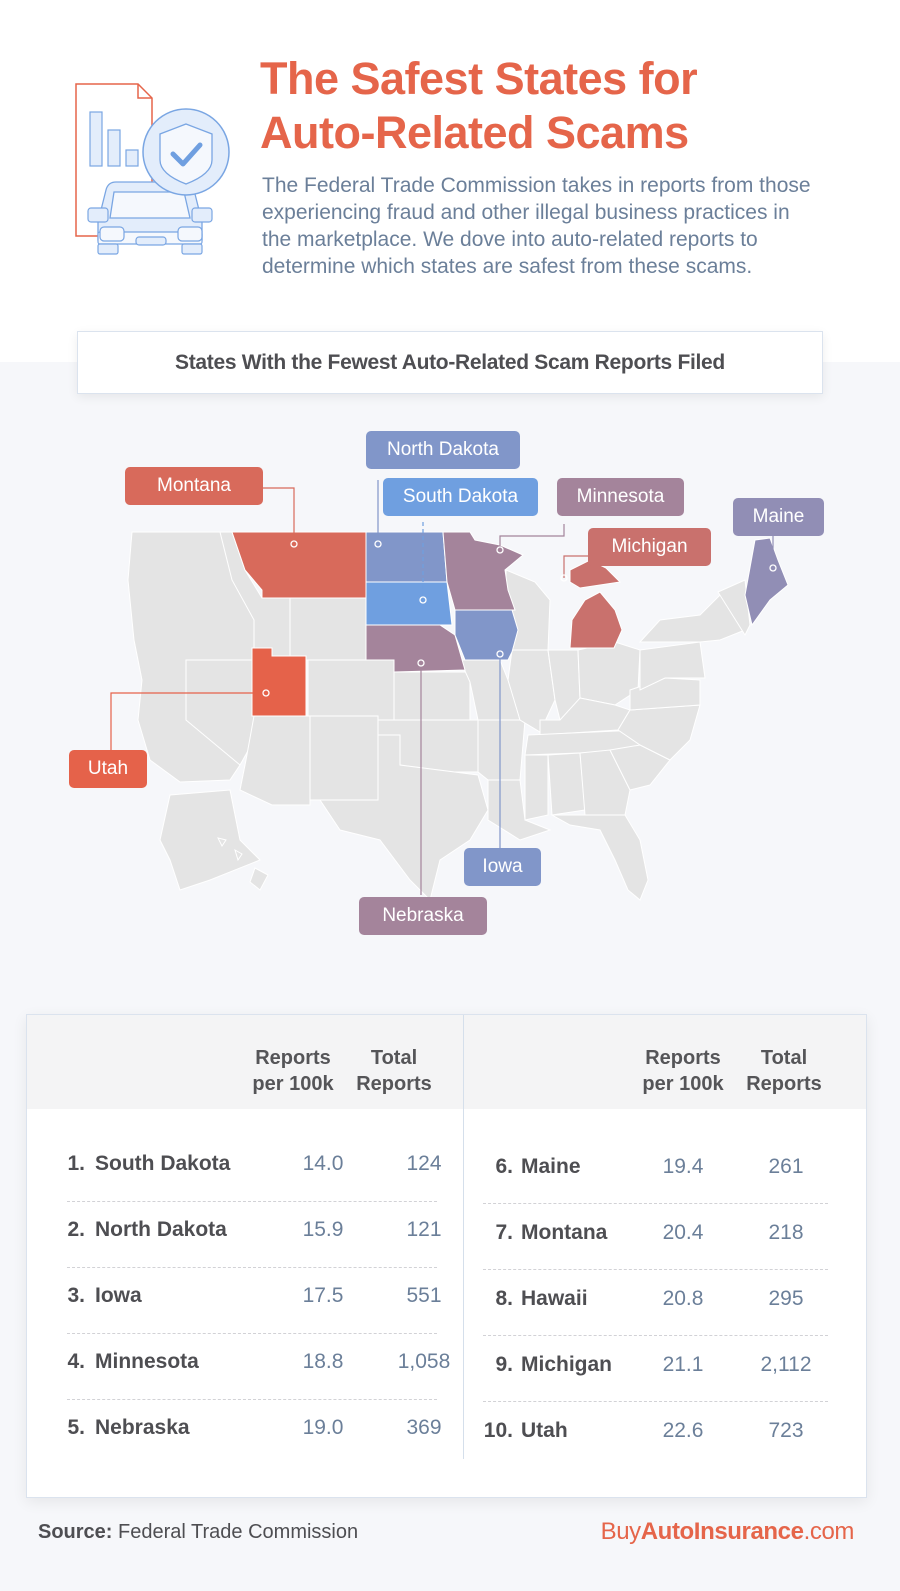 Image resolution: width=900 pixels, height=1591 pixels. I want to click on state-hawaii, so click(259, 879).